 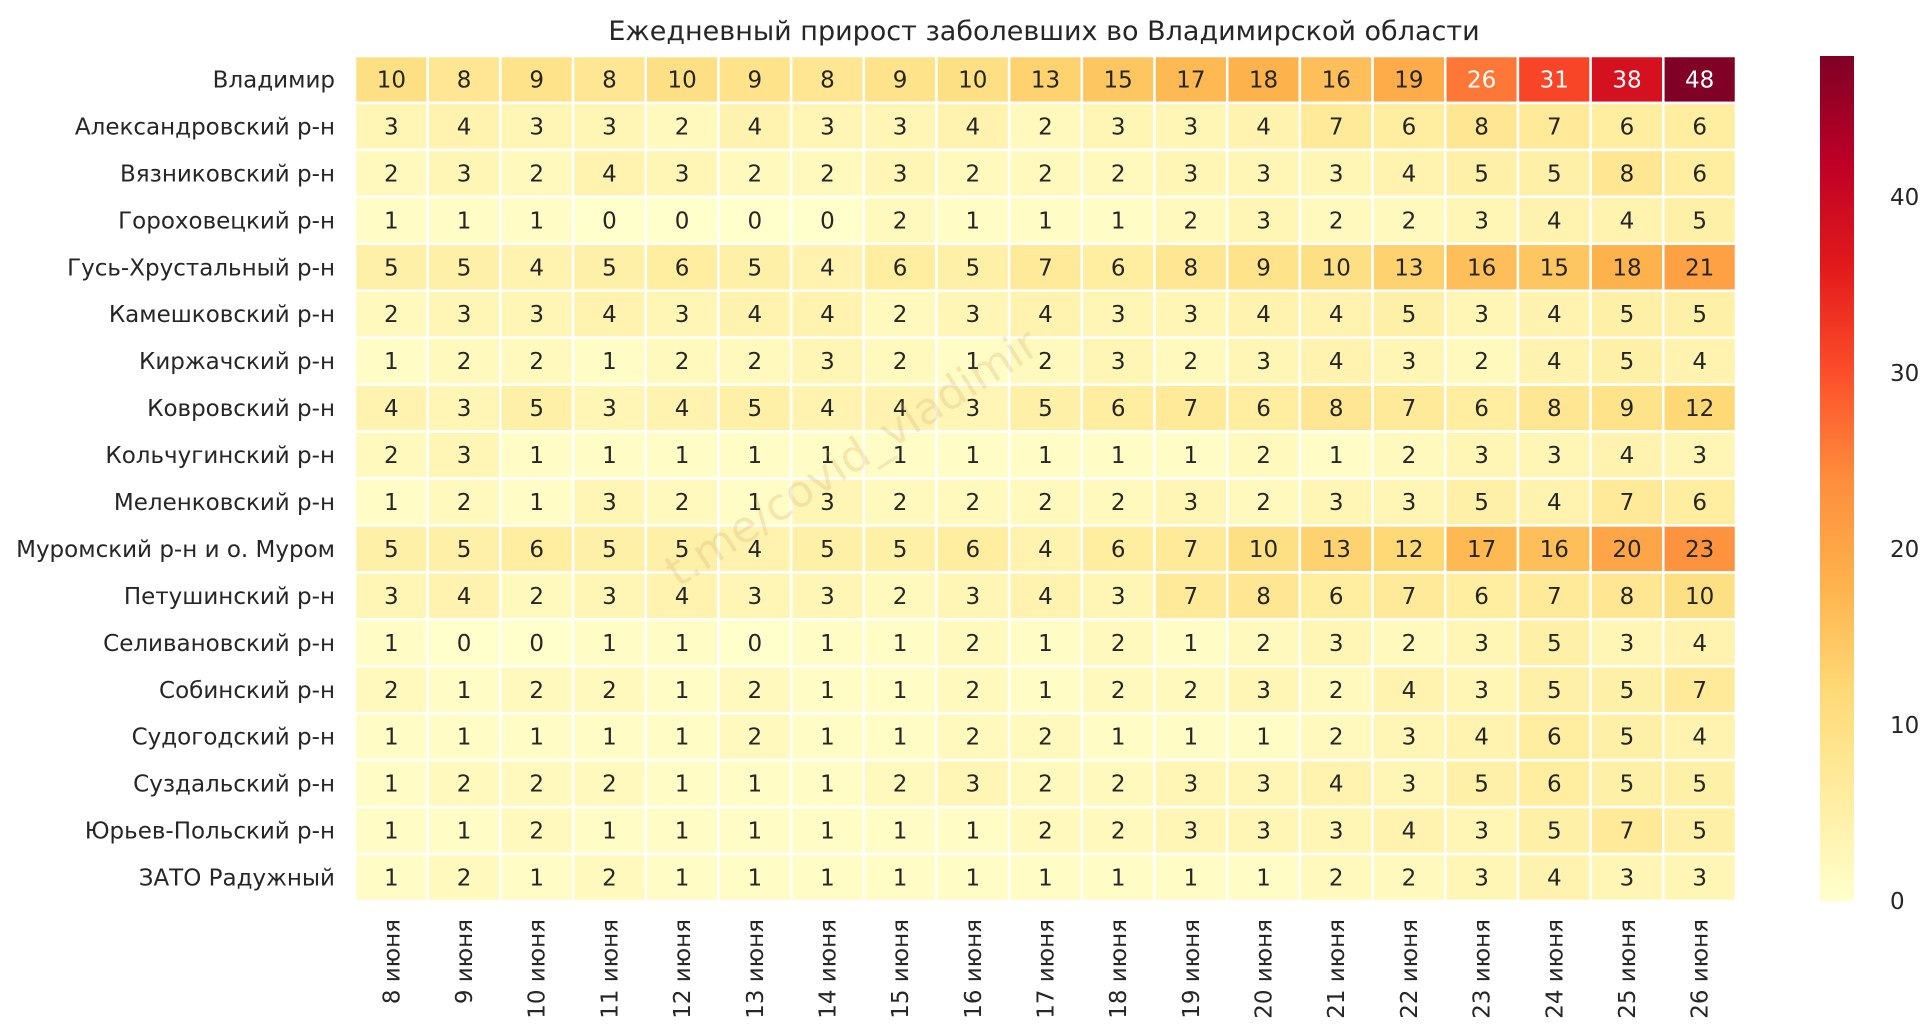 I want to click on colorbar-tick-label: 0, so click(x=1897, y=902).